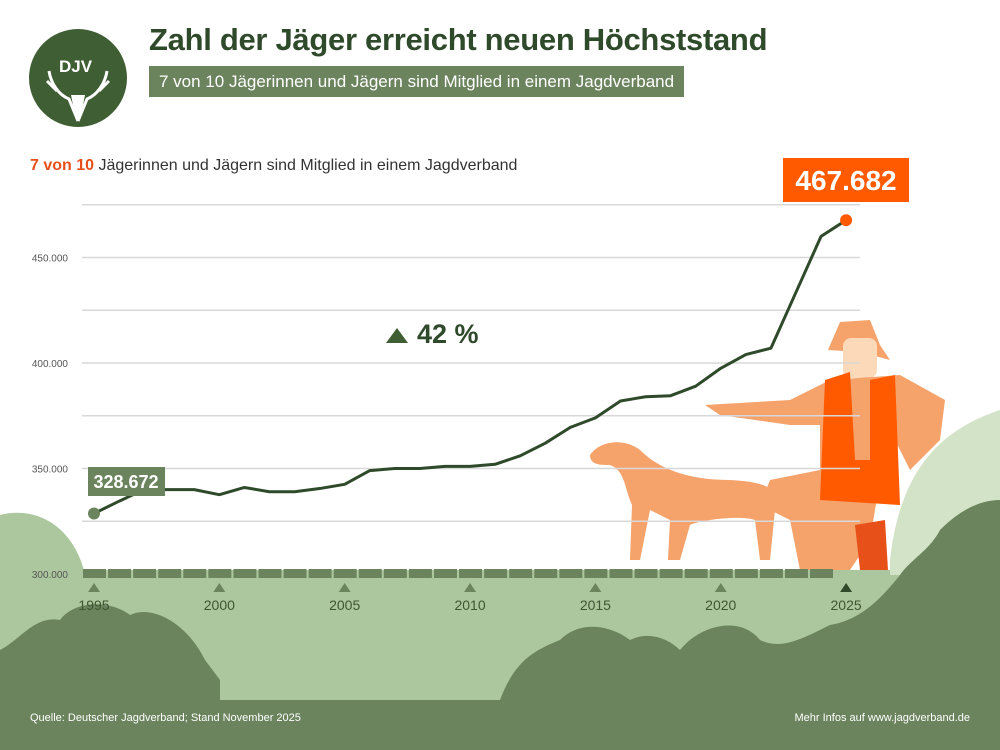 Image resolution: width=1000 pixels, height=750 pixels. I want to click on x-tick-label: 2005, so click(344, 605).